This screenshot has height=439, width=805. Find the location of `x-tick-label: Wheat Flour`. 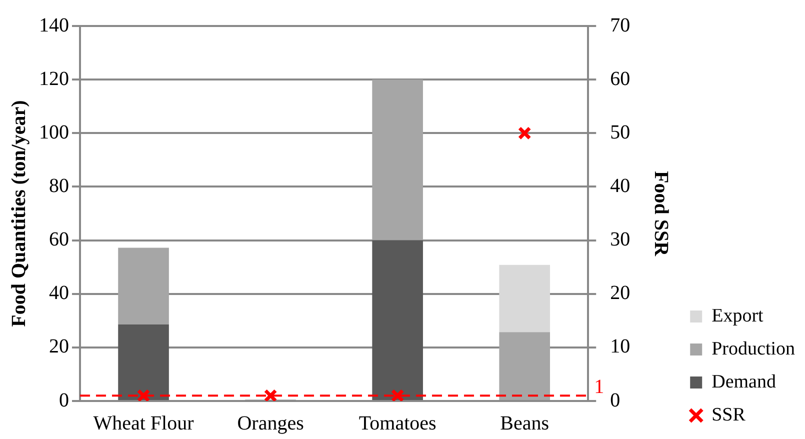

x-tick-label: Wheat Flour is located at coordinates (143, 423).